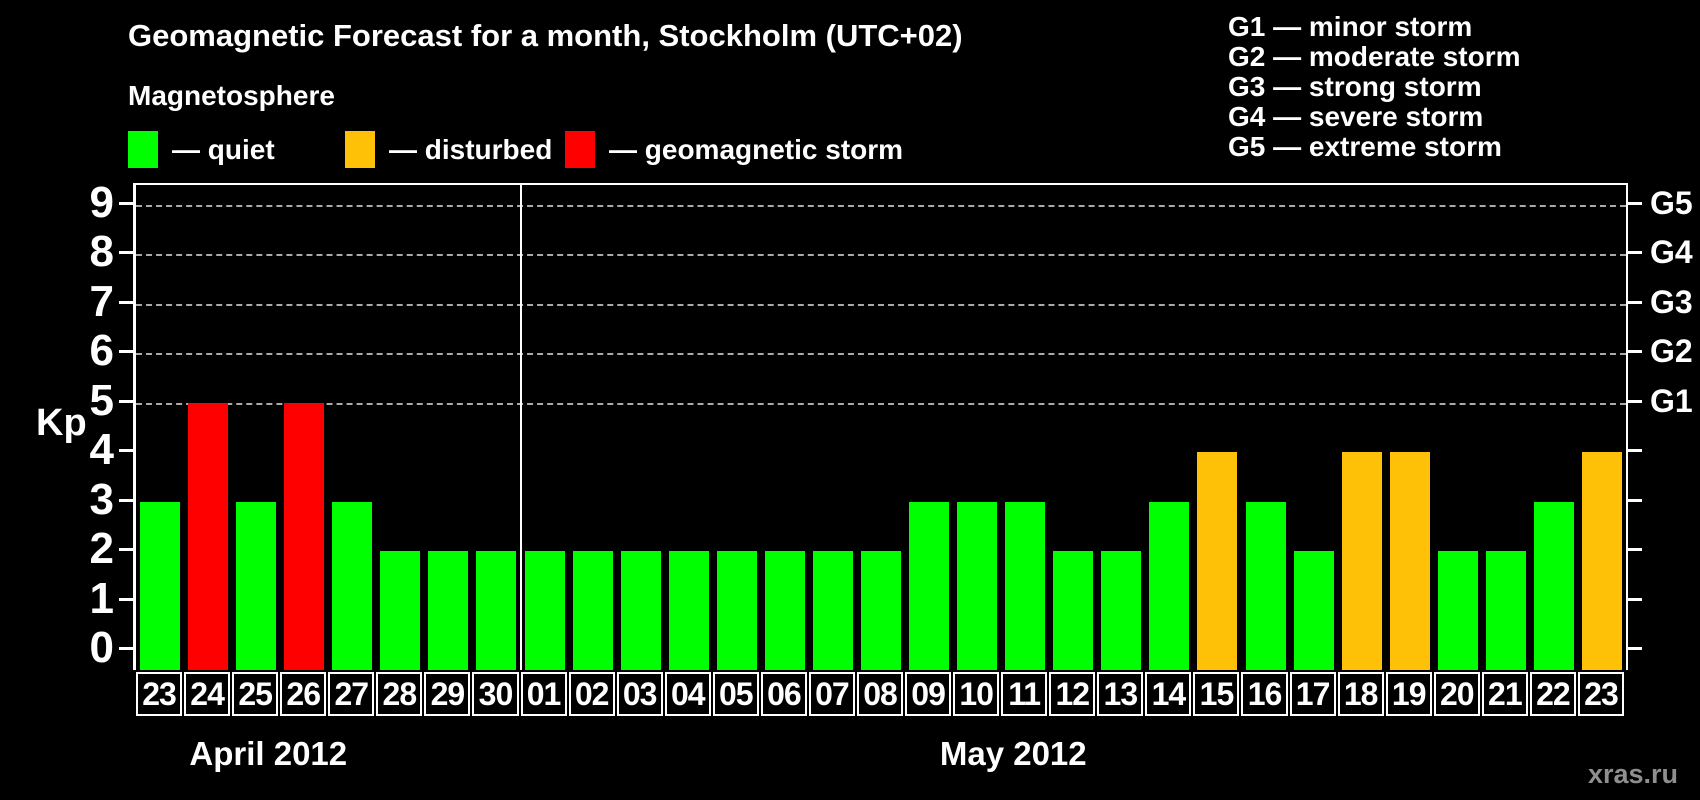 The image size is (1700, 800). Describe the element at coordinates (881, 354) in the screenshot. I see `gridline-kp6` at that location.